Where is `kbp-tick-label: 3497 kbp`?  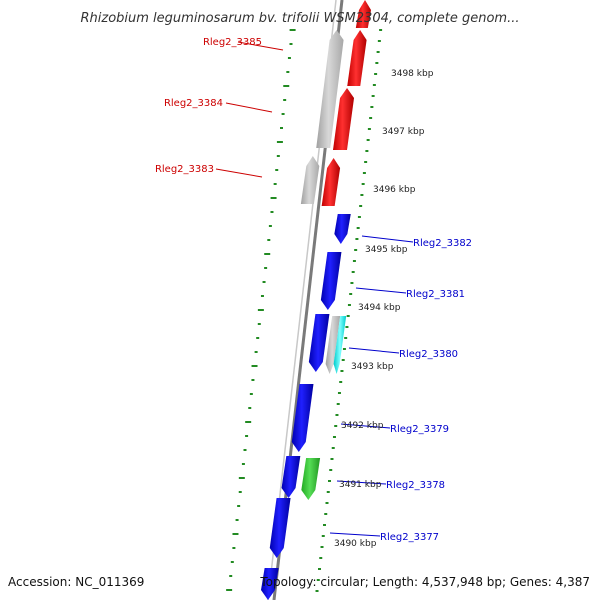 kbp-tick-label: 3497 kbp is located at coordinates (403, 132).